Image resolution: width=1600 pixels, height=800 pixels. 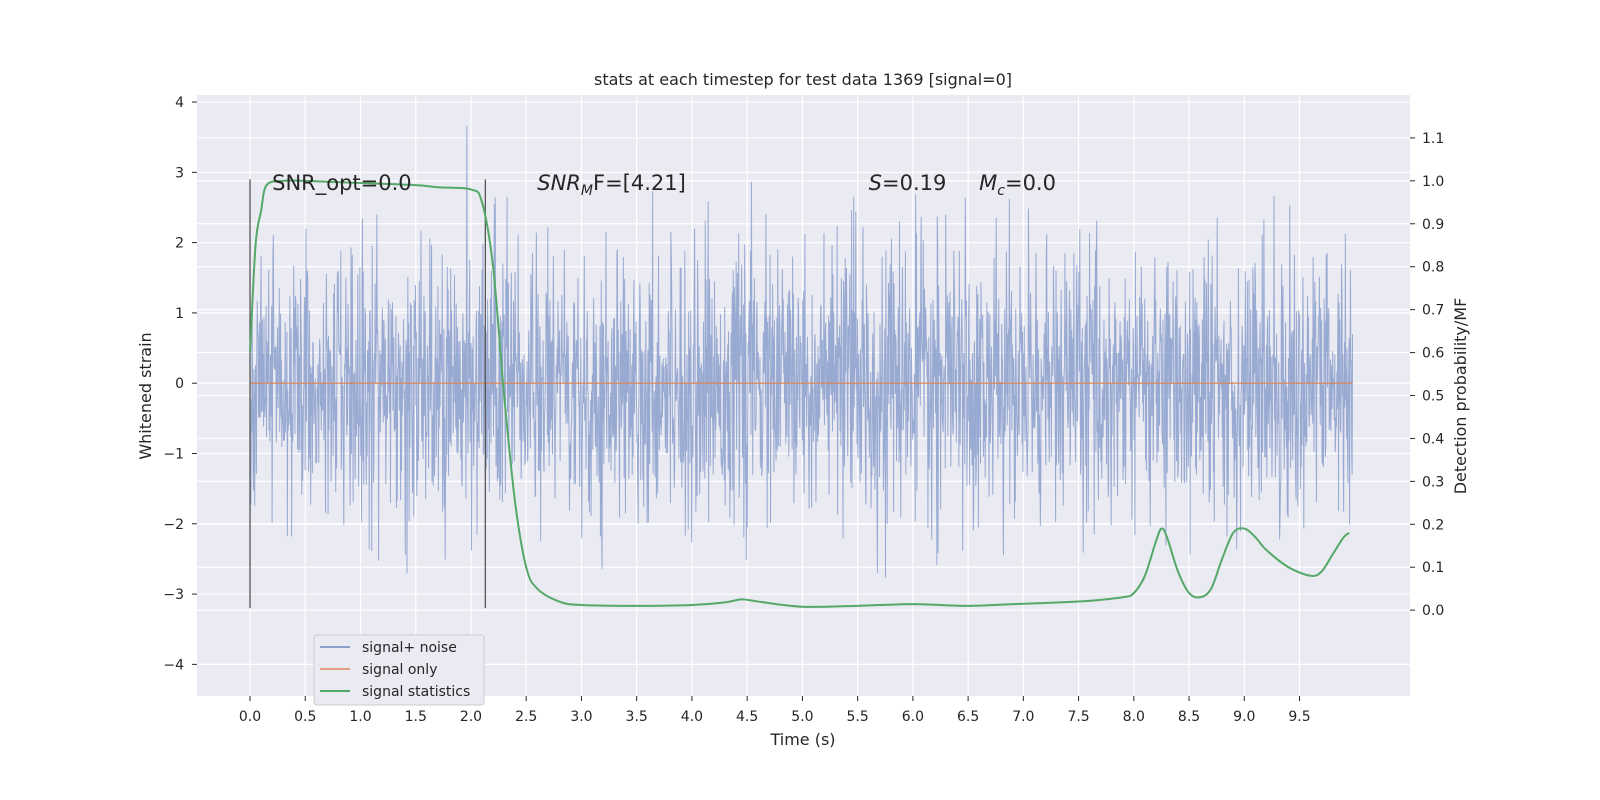 I want to click on legend-label-signal: signal only, so click(x=399, y=670).